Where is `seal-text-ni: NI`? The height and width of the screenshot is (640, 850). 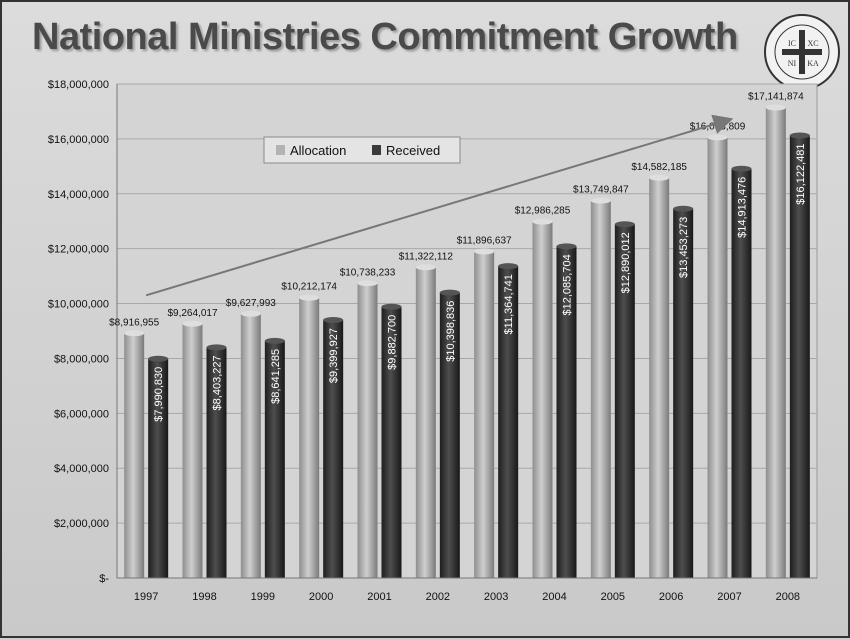
seal-text-ni: NI is located at coordinates (792, 63).